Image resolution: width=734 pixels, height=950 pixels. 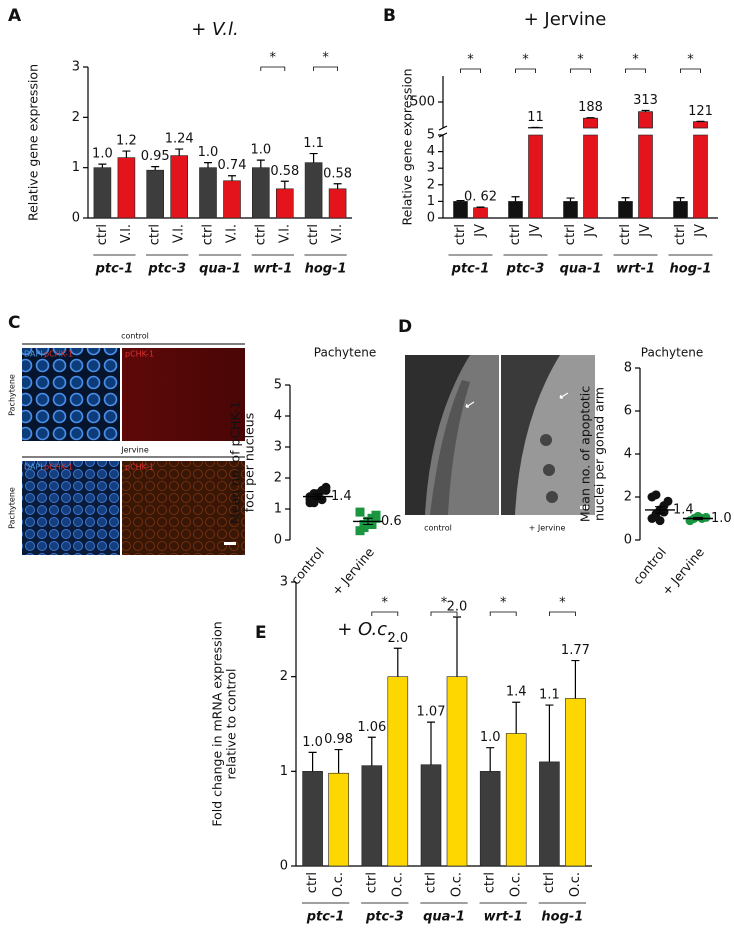 What do you see at coordinates (590, 107) in the screenshot?
I see `value-label: 188` at bounding box center [590, 107].